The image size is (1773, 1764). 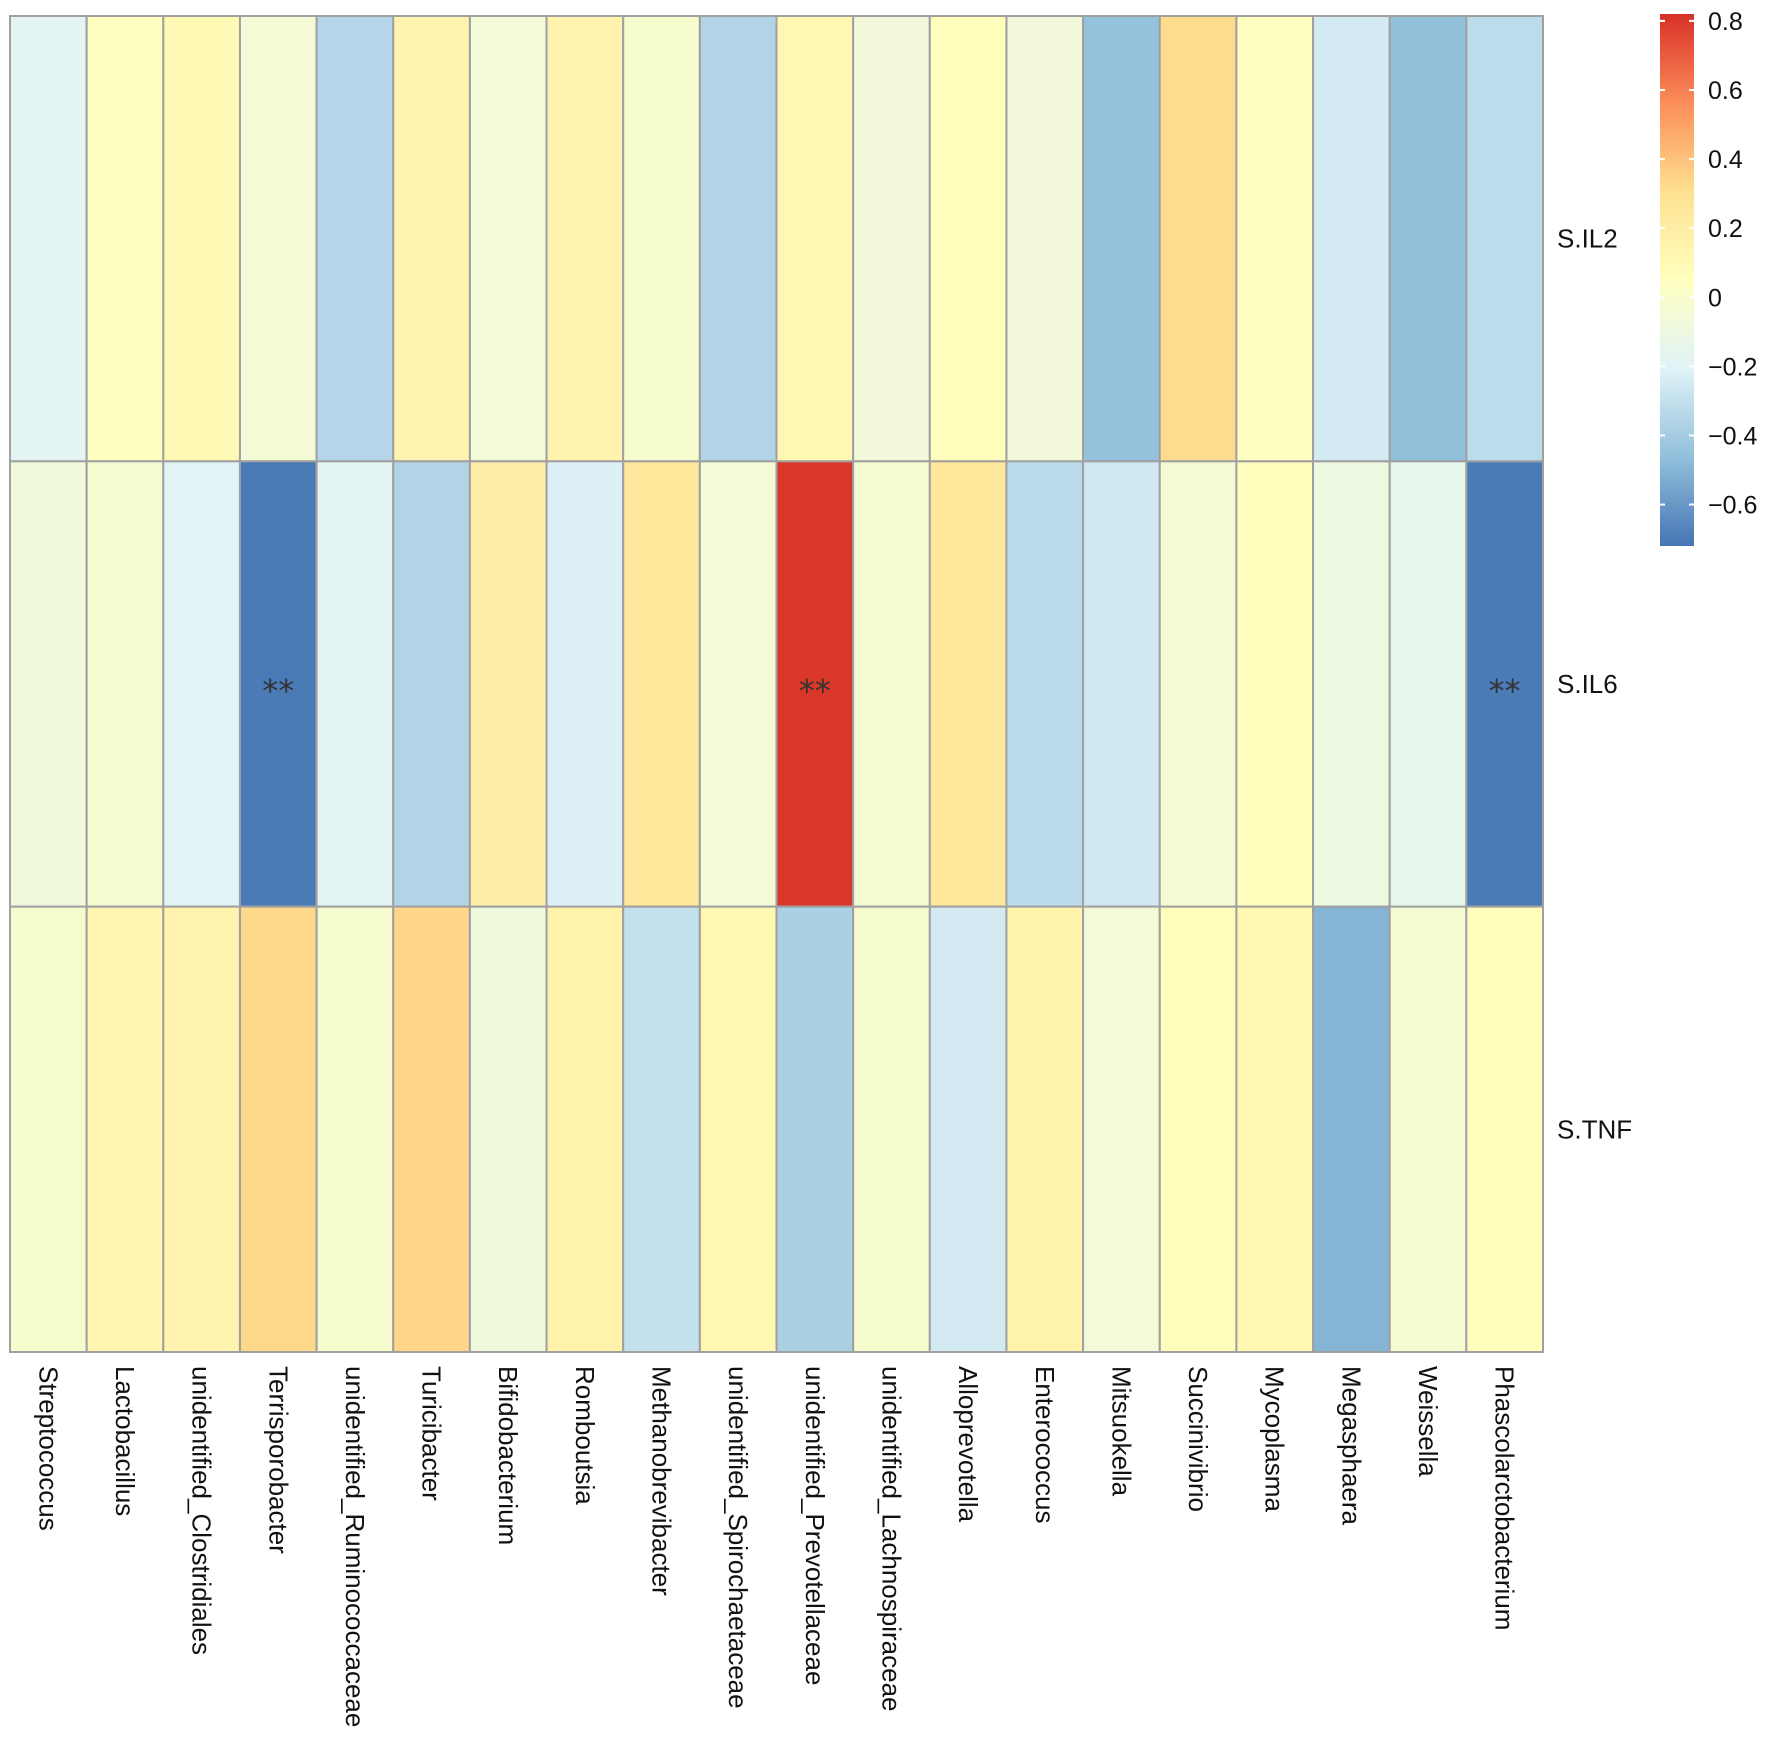 I want to click on significance-markers: ** ** **, so click(x=891, y=691).